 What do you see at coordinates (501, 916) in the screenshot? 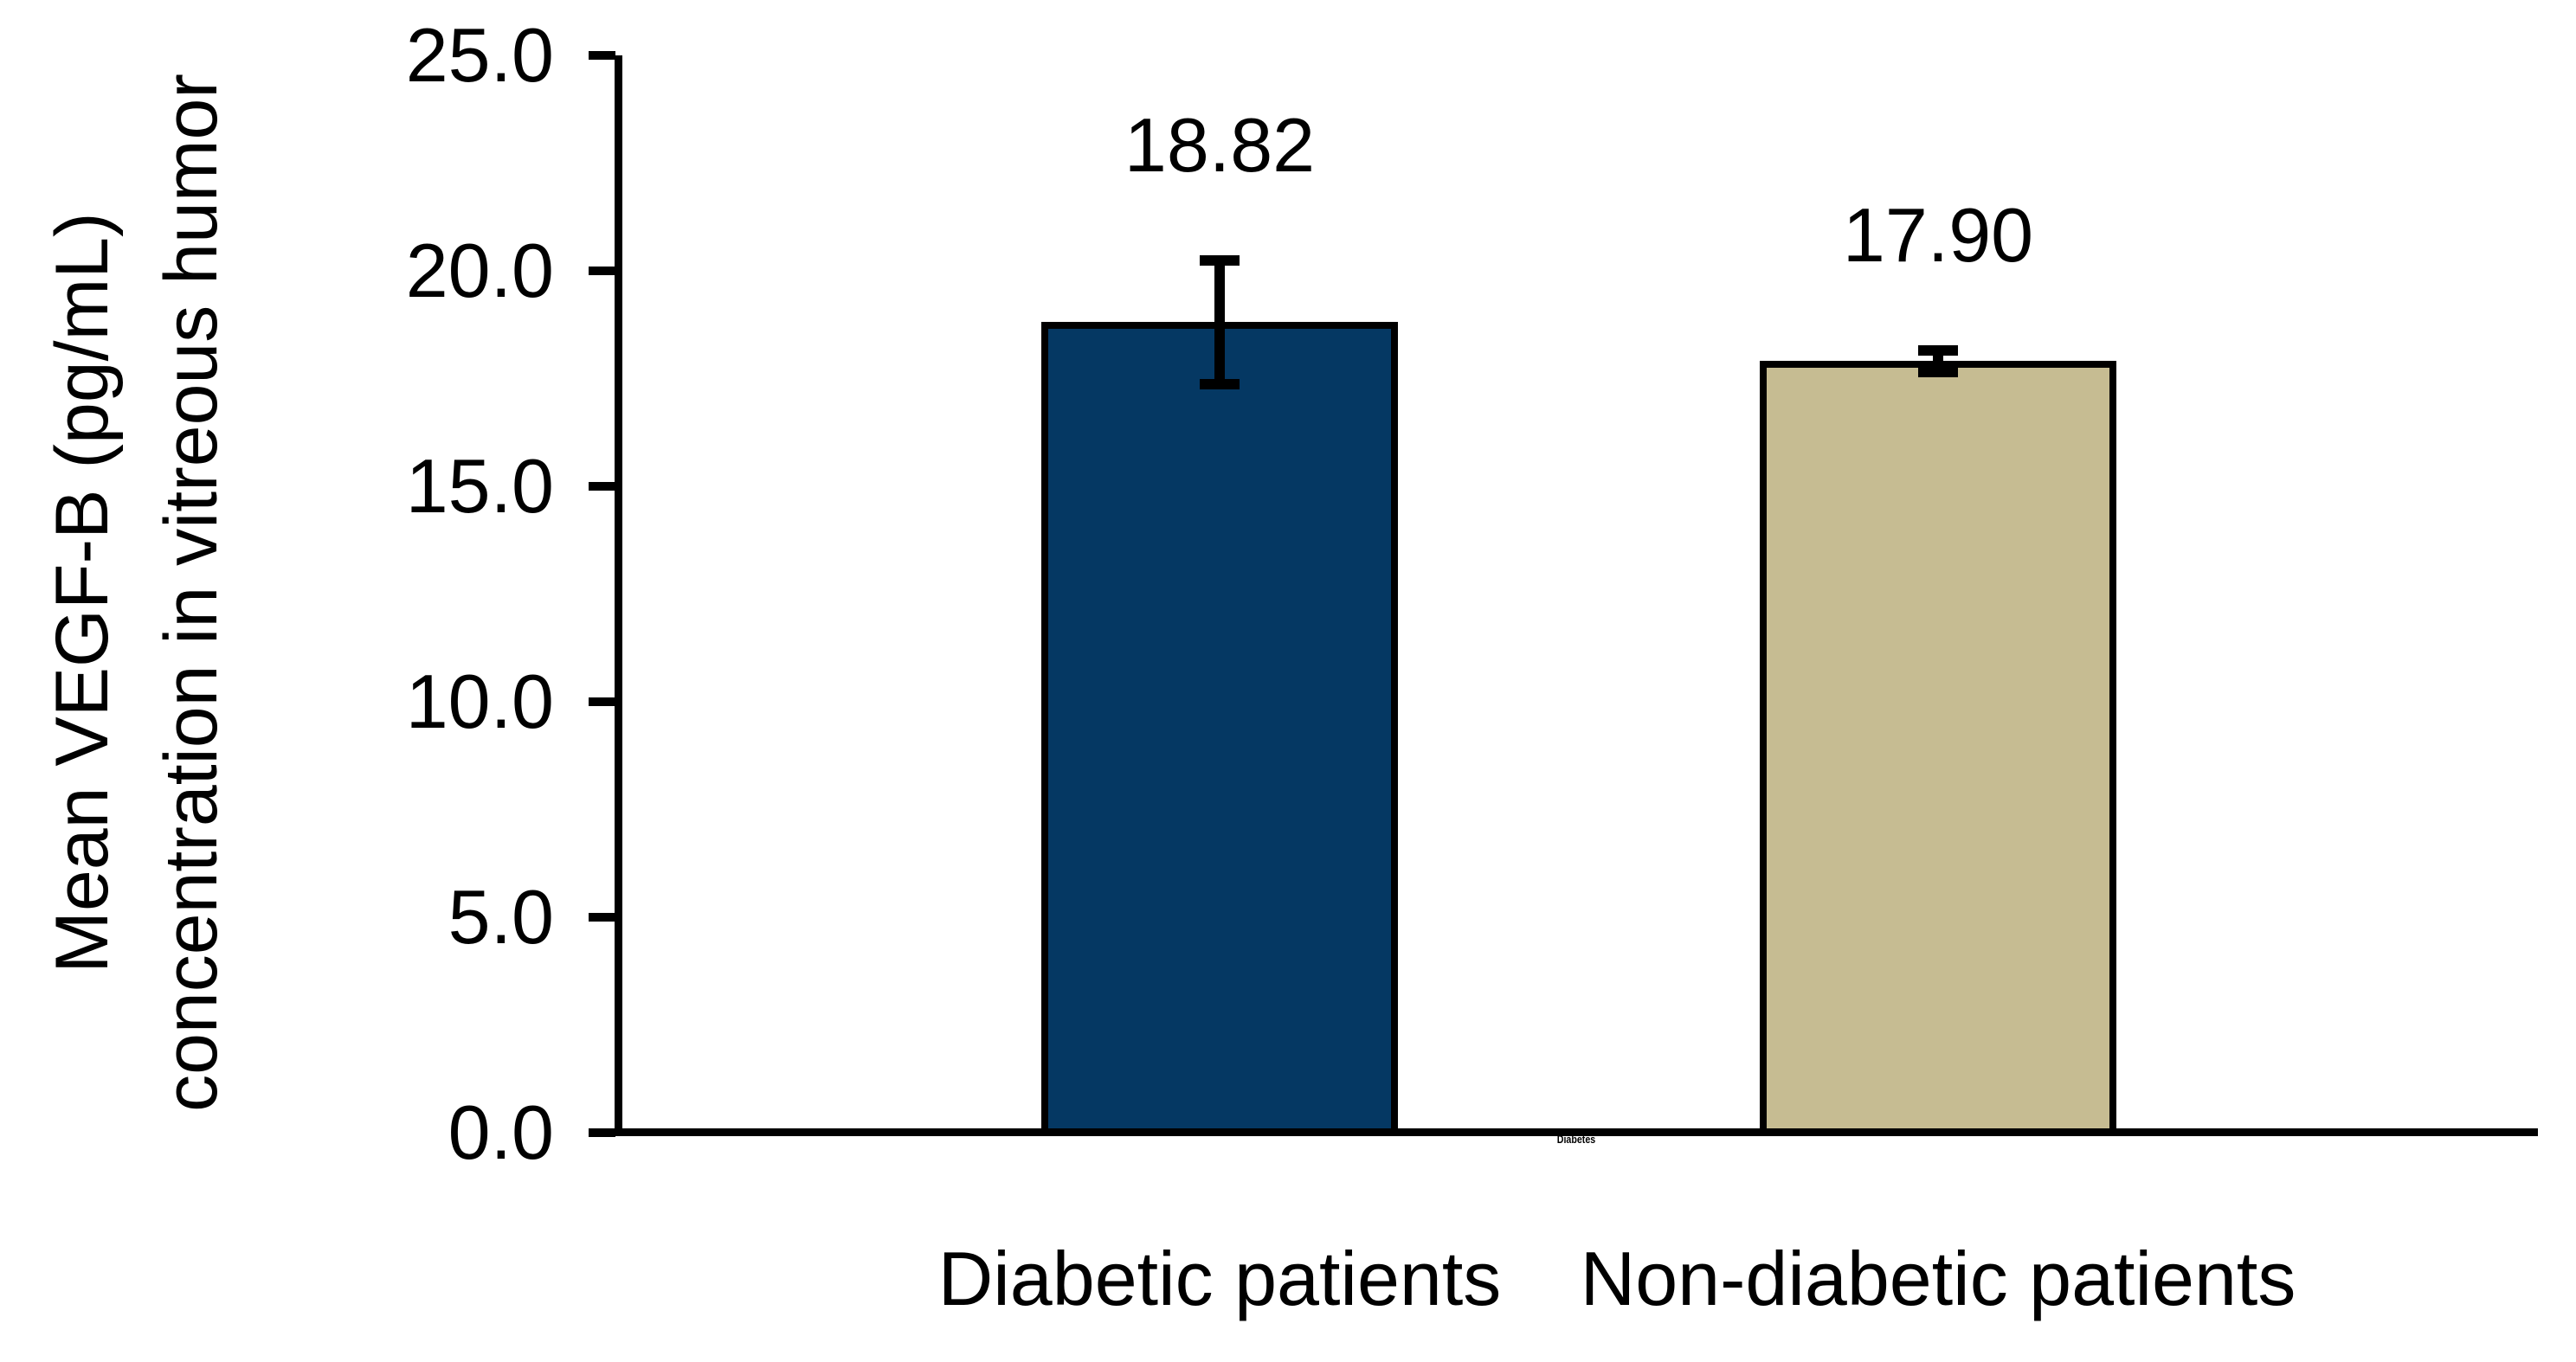
I see `y-tick-label-5.0: 5.0` at bounding box center [501, 916].